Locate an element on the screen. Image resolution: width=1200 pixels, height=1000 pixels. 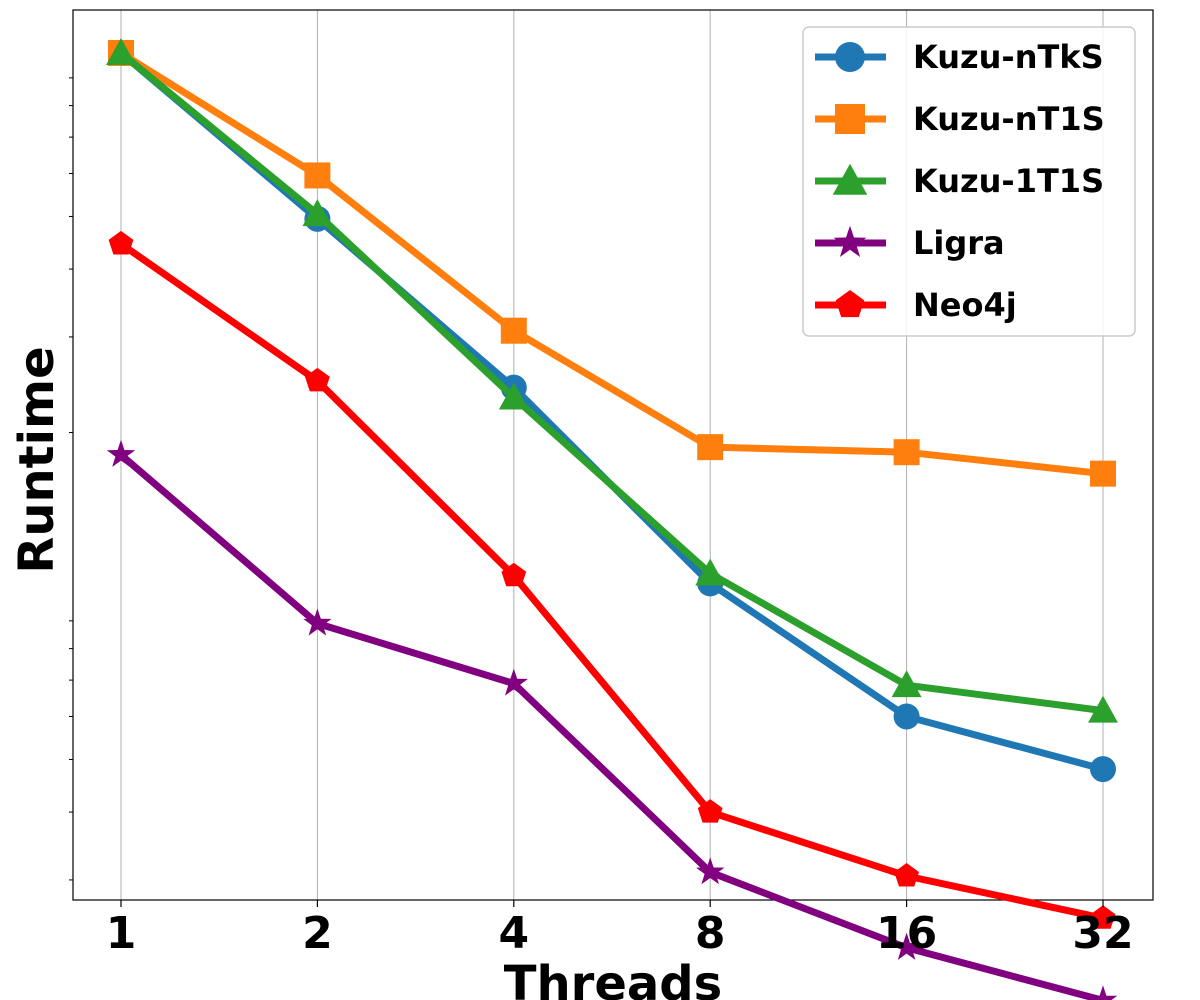
x-tick-label: 16 is located at coordinates (906, 933).